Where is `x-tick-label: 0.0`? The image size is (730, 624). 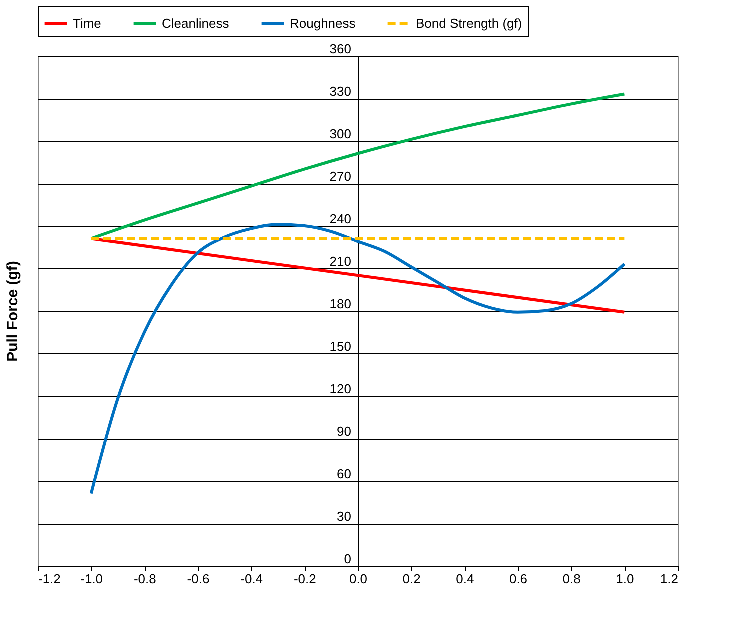
x-tick-label: 0.0 is located at coordinates (358, 579).